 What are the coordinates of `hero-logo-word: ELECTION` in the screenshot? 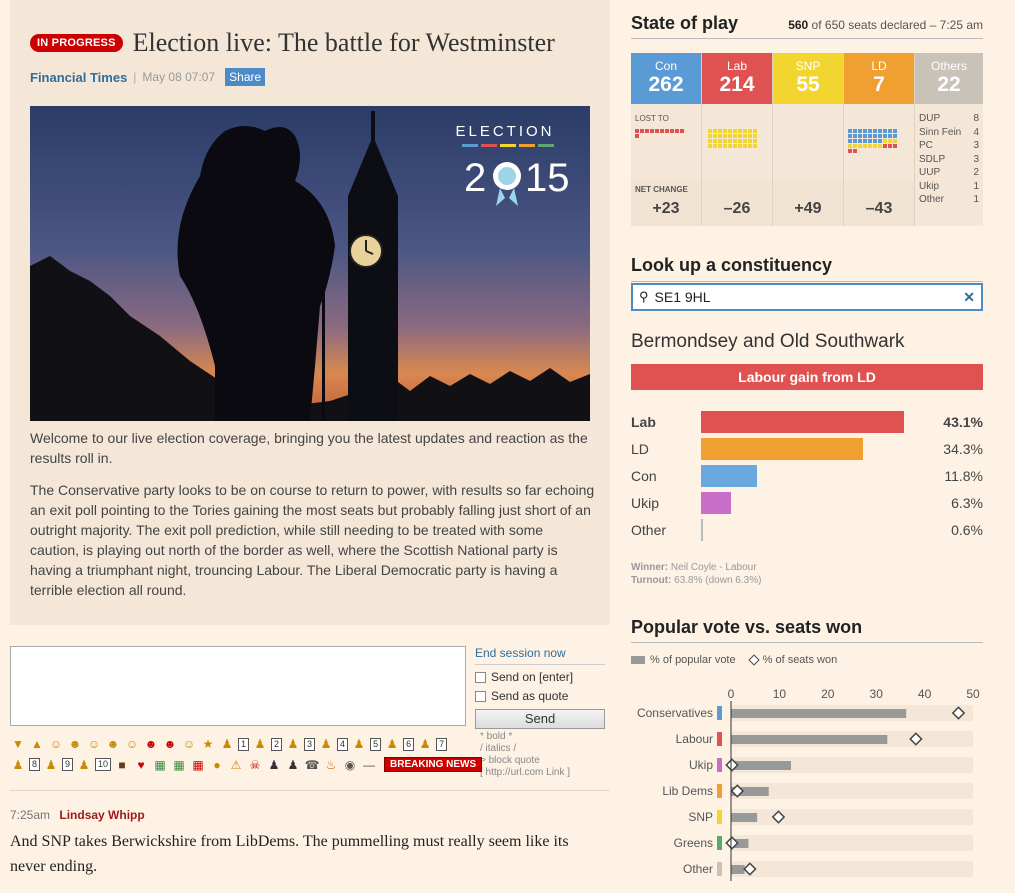 It's located at (504, 131).